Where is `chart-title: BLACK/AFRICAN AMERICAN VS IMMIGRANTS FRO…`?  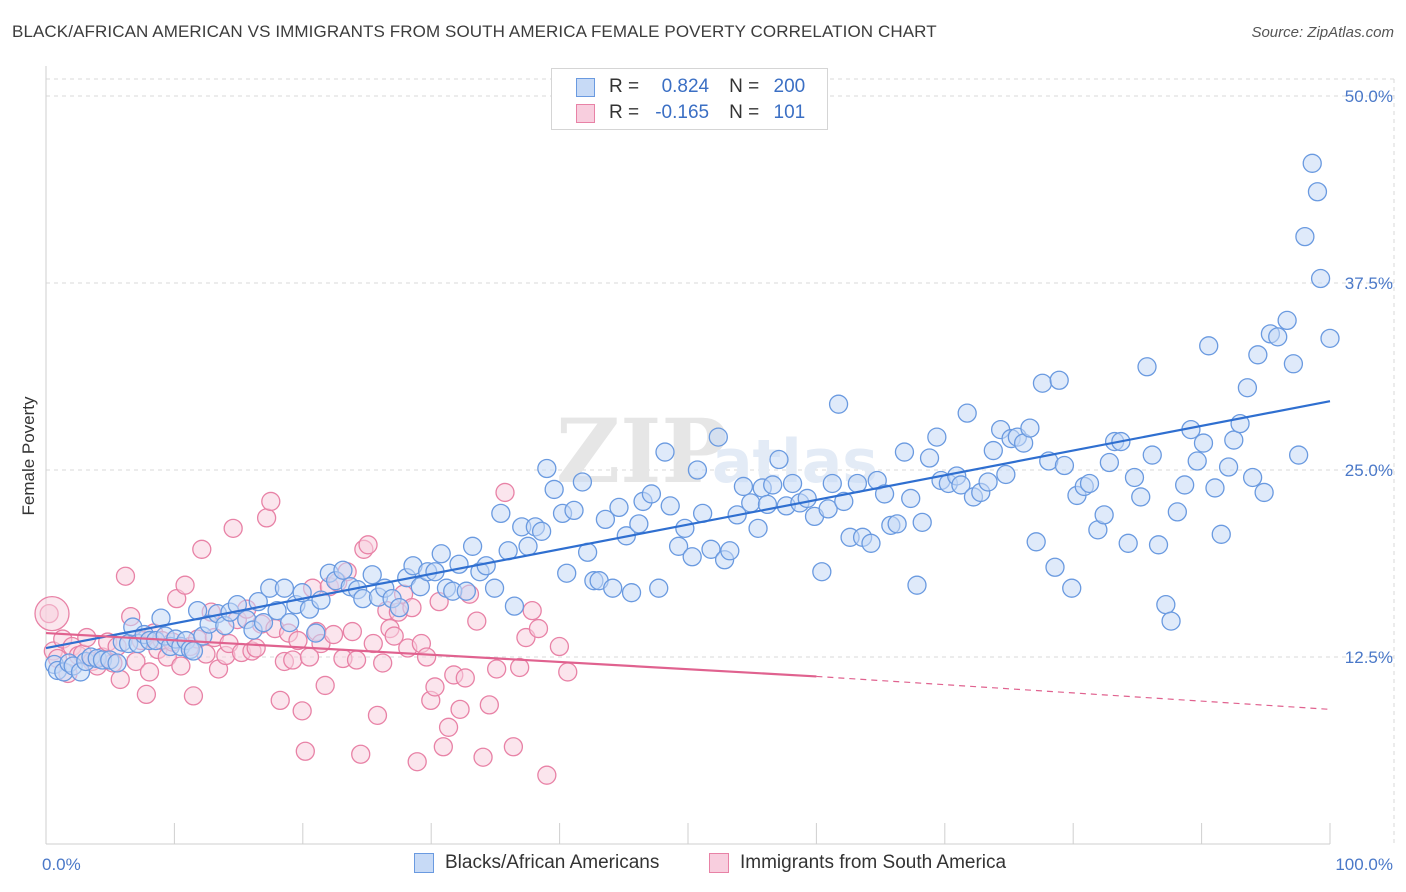
chart-title: BLACK/AFRICAN AMERICAN VS IMMIGRANTS FRO… is located at coordinates (474, 31).